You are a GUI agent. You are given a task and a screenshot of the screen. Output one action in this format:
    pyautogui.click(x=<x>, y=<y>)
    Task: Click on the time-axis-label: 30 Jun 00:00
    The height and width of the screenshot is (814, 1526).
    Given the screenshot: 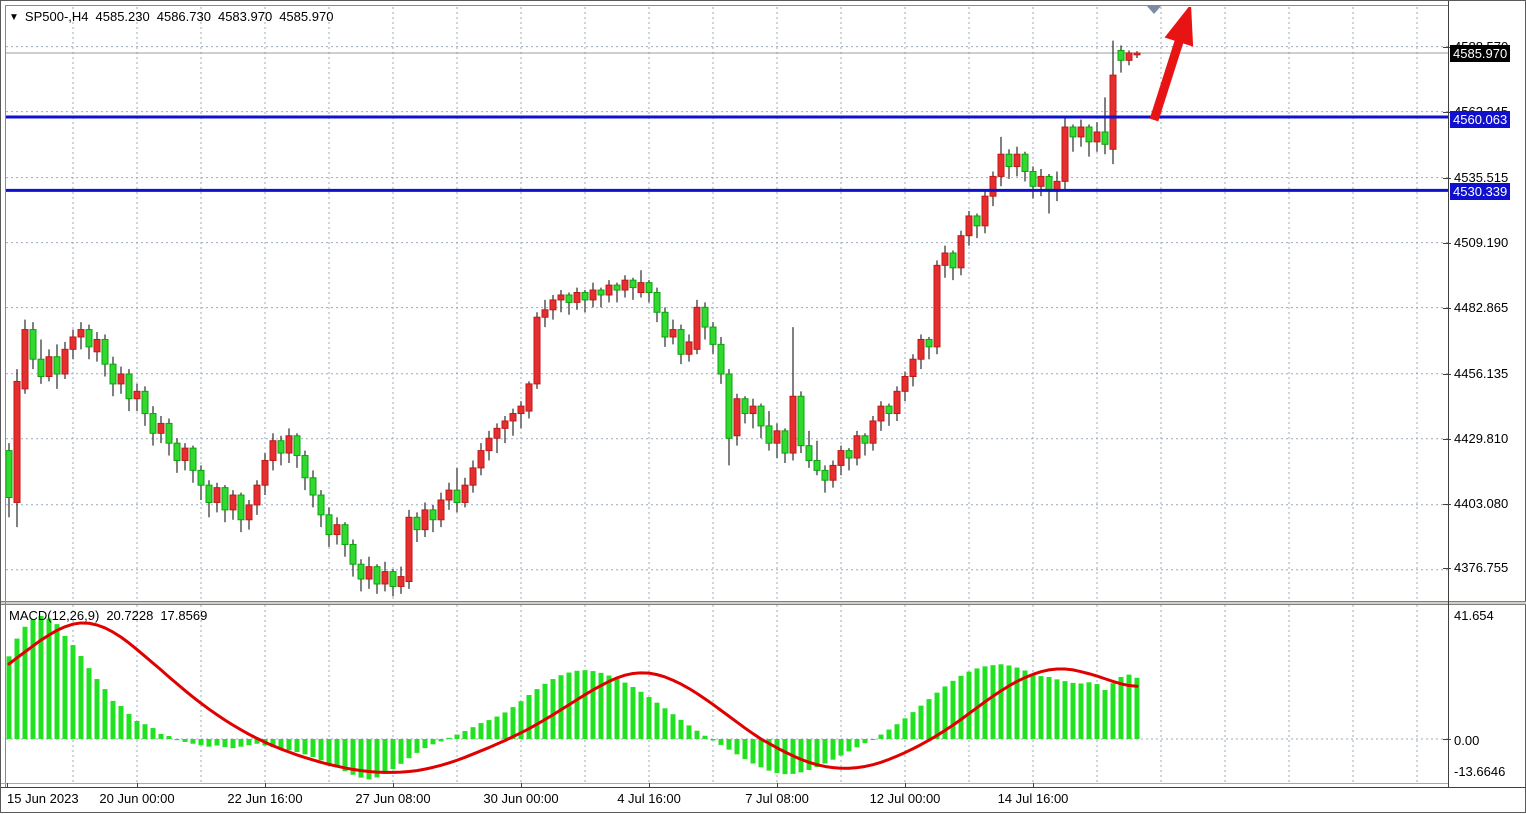 What is the action you would take?
    pyautogui.click(x=521, y=798)
    